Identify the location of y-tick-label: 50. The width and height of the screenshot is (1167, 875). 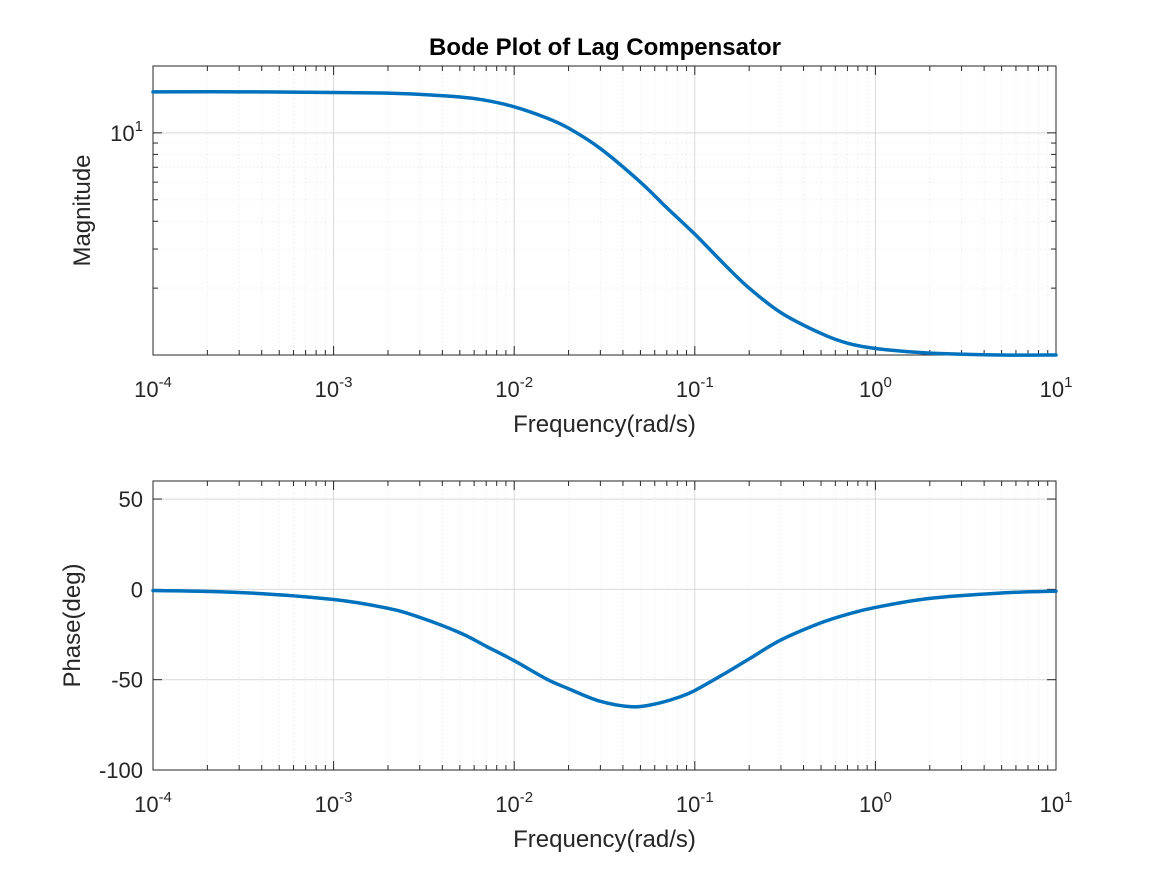
(131, 499).